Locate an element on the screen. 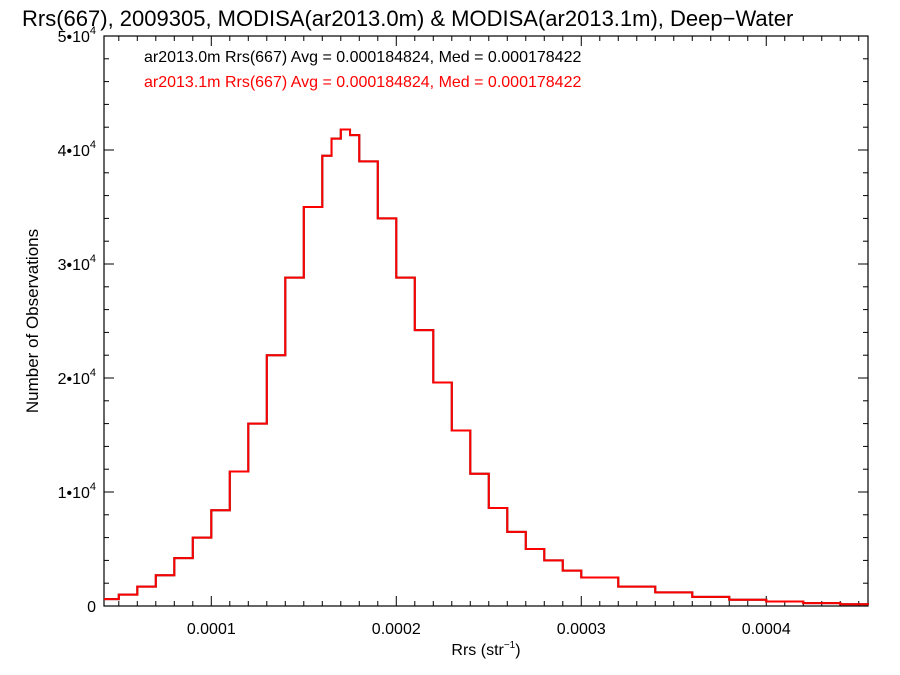 The image size is (900, 675). y-tick-label: 2•104 is located at coordinates (77, 377).